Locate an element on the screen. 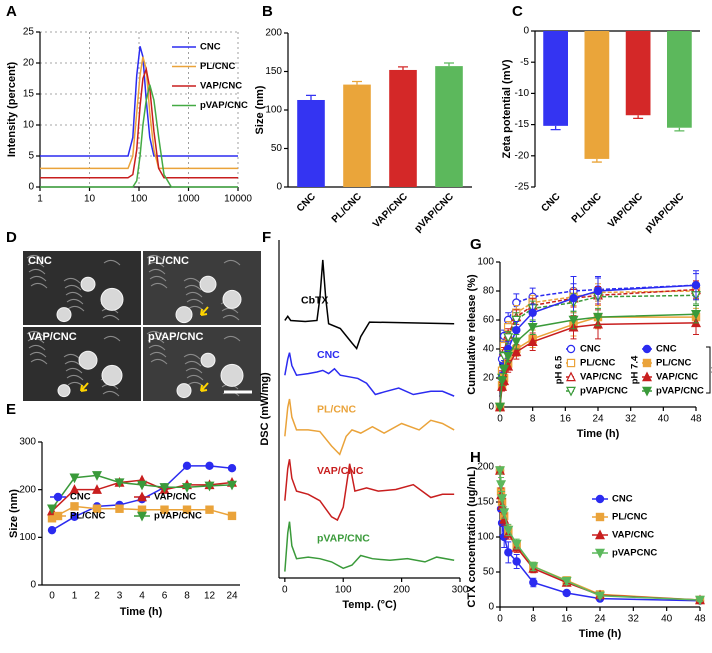 The height and width of the screenshot is (653, 712). y-axis-title: Intensity (percent) is located at coordinates (12, 109).